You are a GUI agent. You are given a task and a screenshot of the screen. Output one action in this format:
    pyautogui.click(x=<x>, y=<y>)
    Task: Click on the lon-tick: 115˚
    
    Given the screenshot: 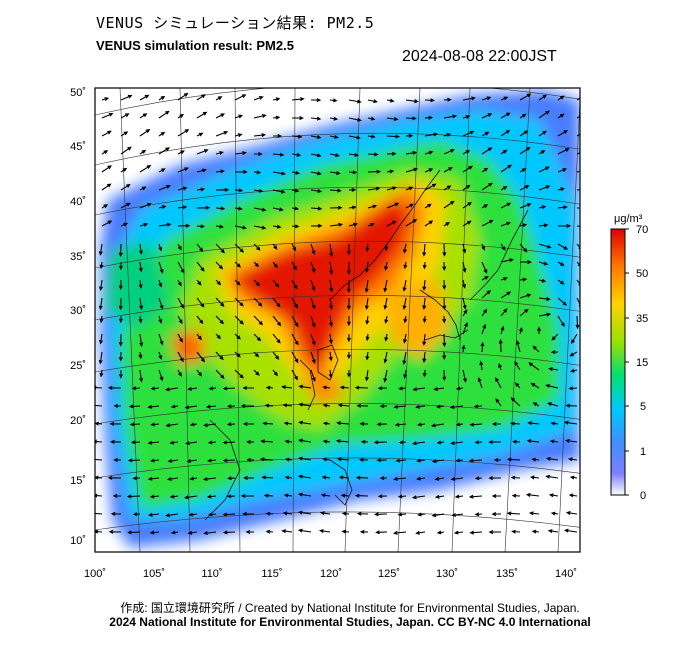 What is the action you would take?
    pyautogui.click(x=271, y=574)
    